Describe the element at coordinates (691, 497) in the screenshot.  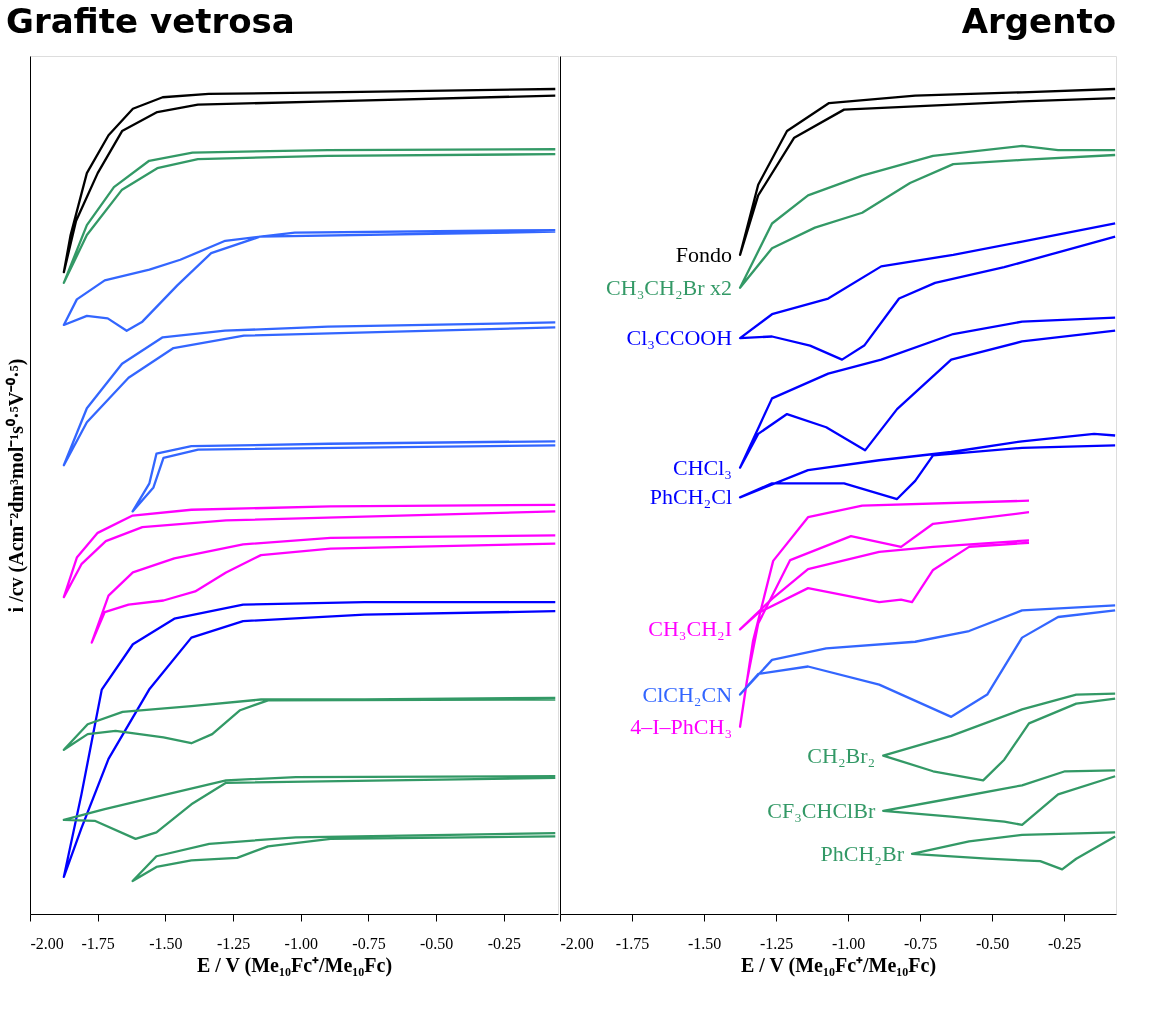
I see `series-label: PhCH₂Cl` at that location.